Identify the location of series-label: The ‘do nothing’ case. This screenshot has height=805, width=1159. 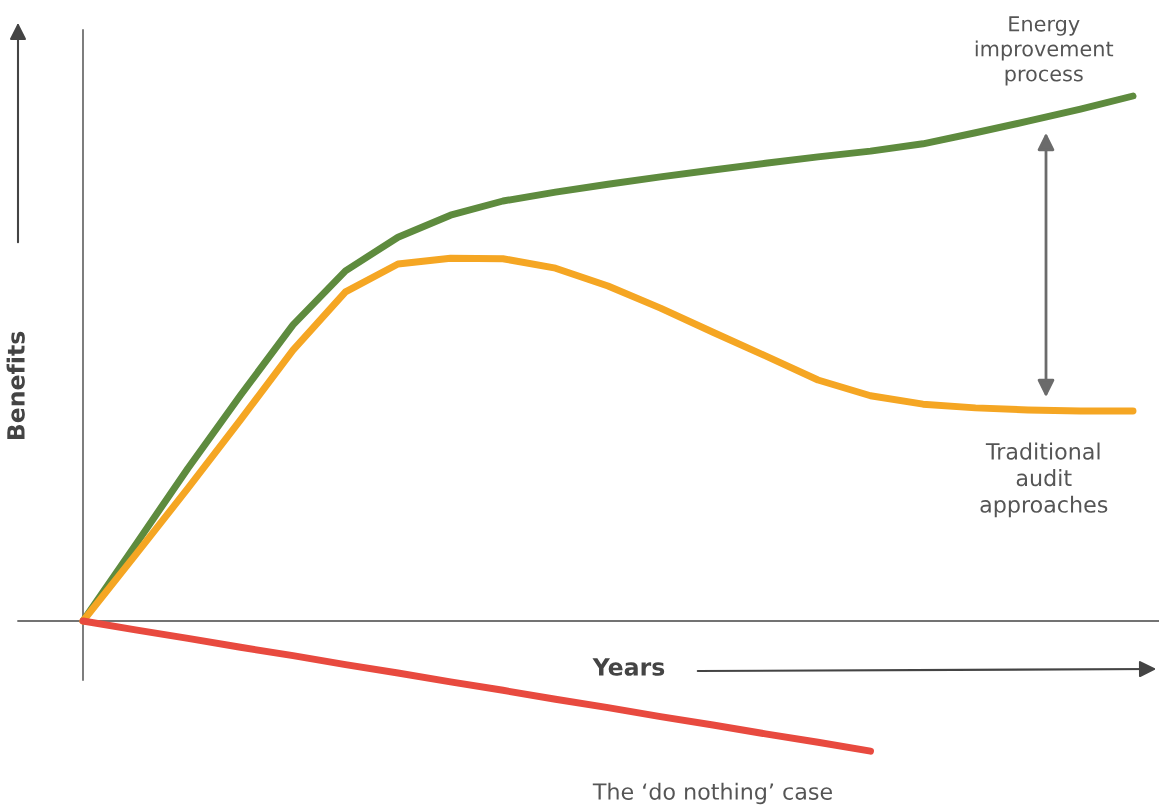
(712, 793).